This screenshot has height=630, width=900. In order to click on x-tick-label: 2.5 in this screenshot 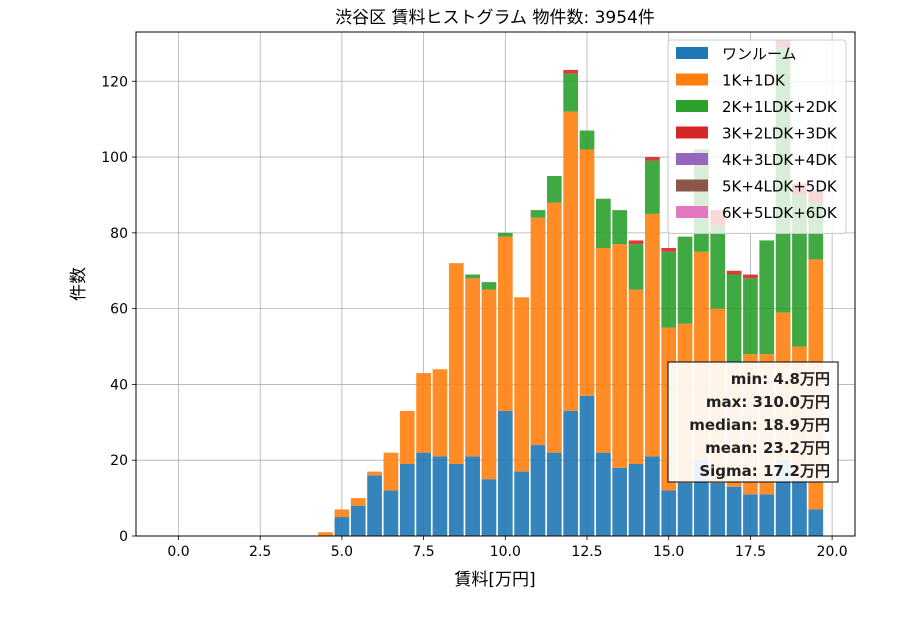, I will do `click(260, 552)`.